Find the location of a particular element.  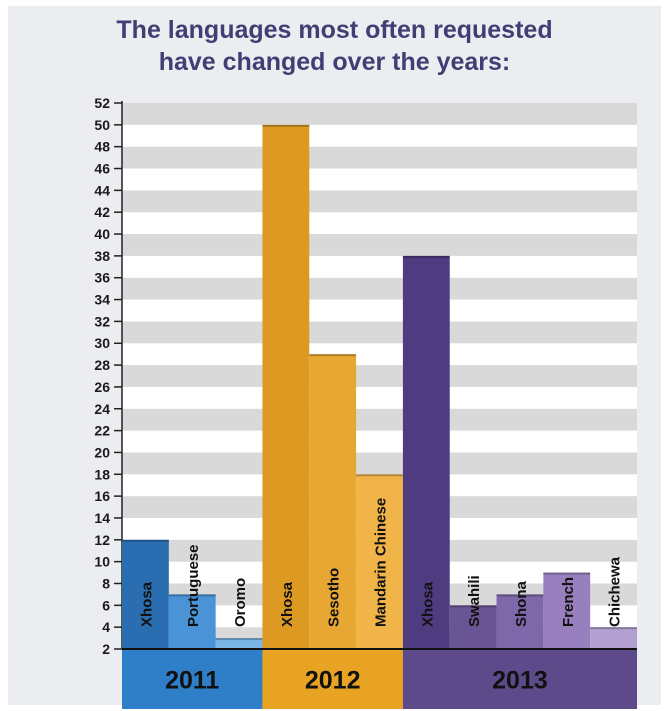

y-tick-label: 38 is located at coordinates (102, 256).